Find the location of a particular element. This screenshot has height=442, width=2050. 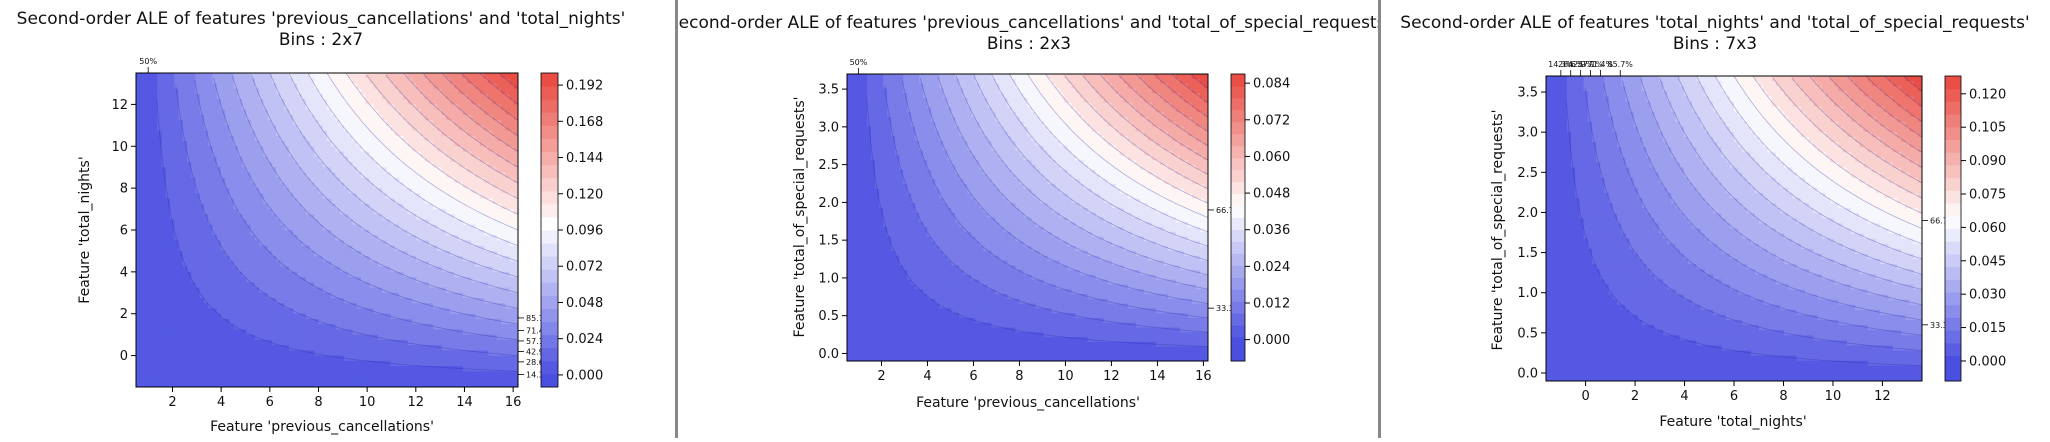

top-quantile-label: 85.7% is located at coordinates (1620, 64).